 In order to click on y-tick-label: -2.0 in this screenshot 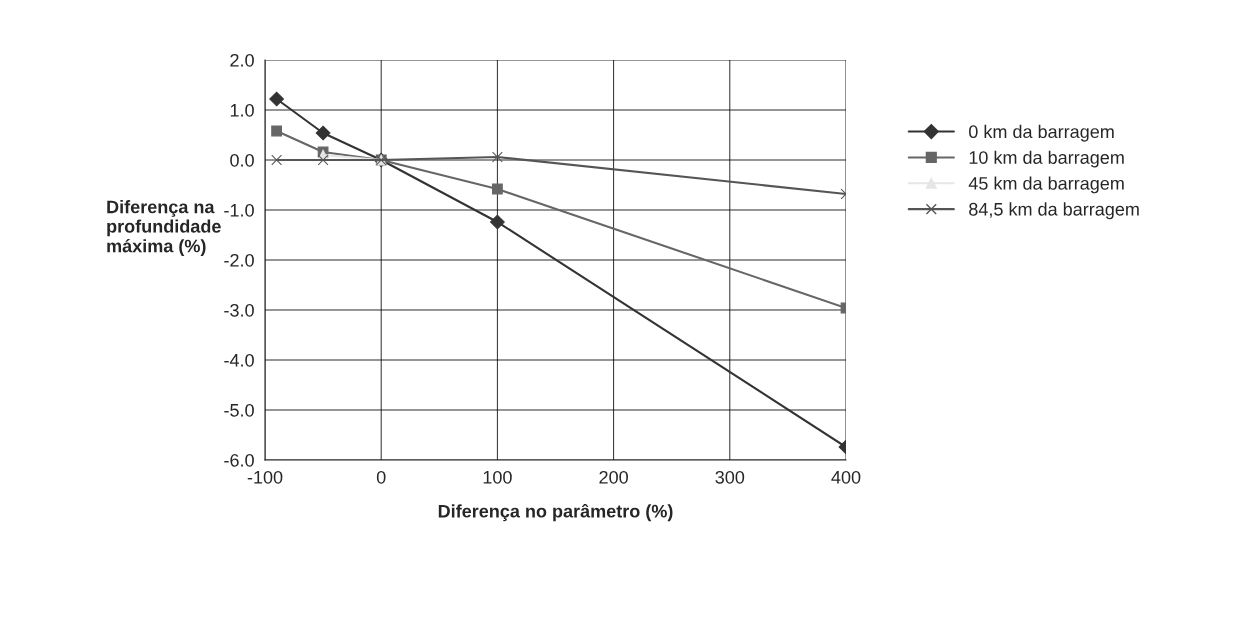, I will do `click(239, 260)`.